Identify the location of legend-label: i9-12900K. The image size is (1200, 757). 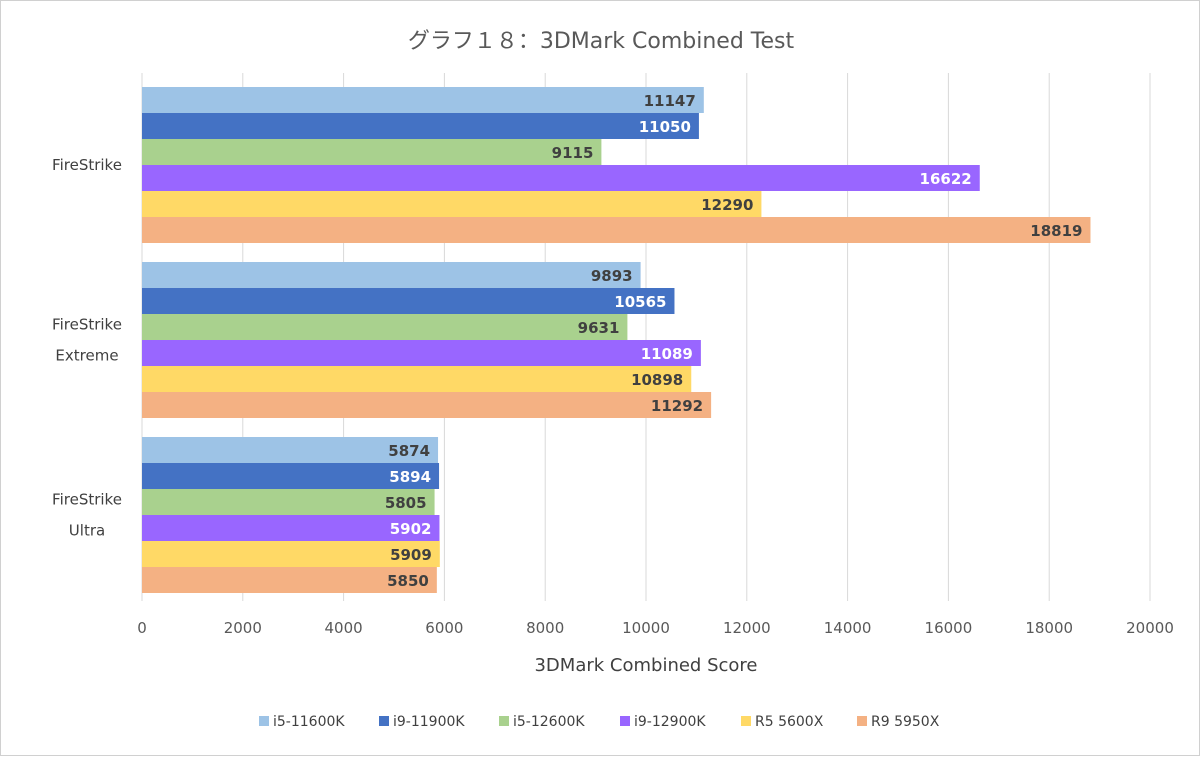
(670, 722).